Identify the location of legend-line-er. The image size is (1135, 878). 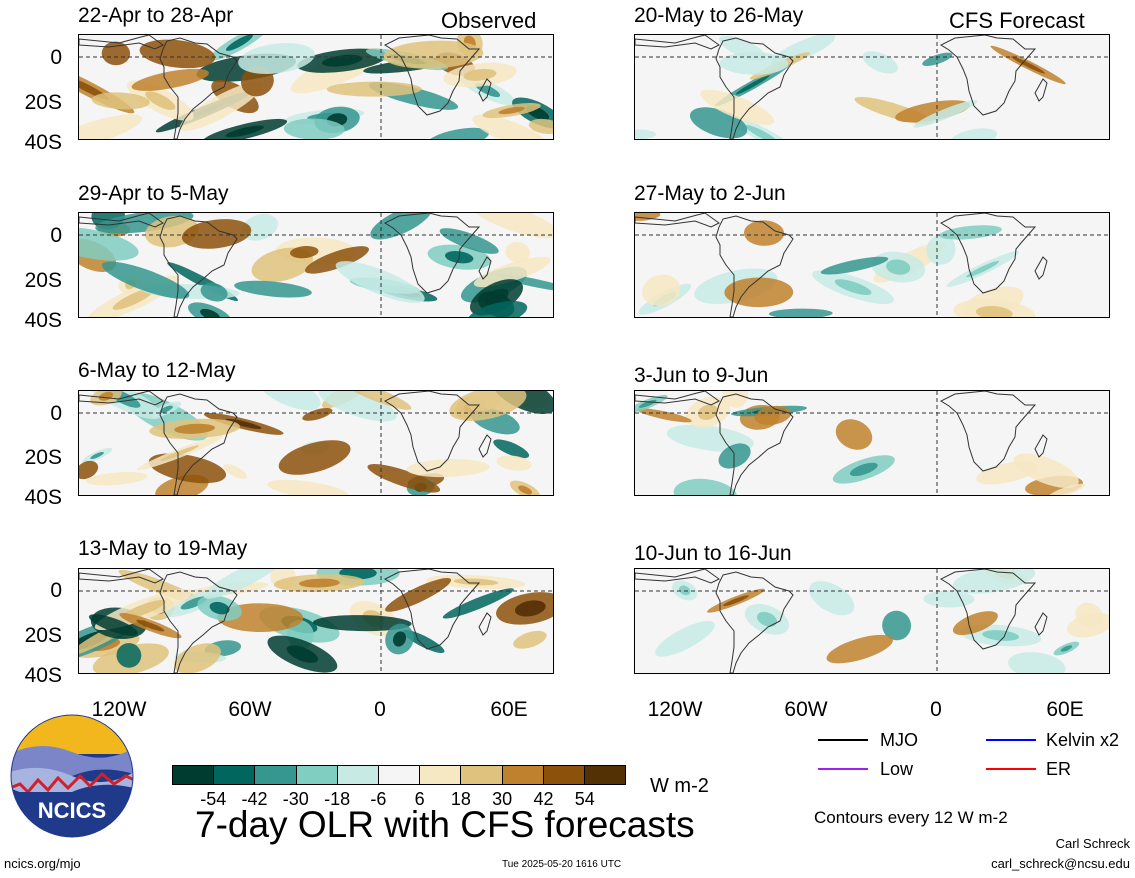
(1011, 769).